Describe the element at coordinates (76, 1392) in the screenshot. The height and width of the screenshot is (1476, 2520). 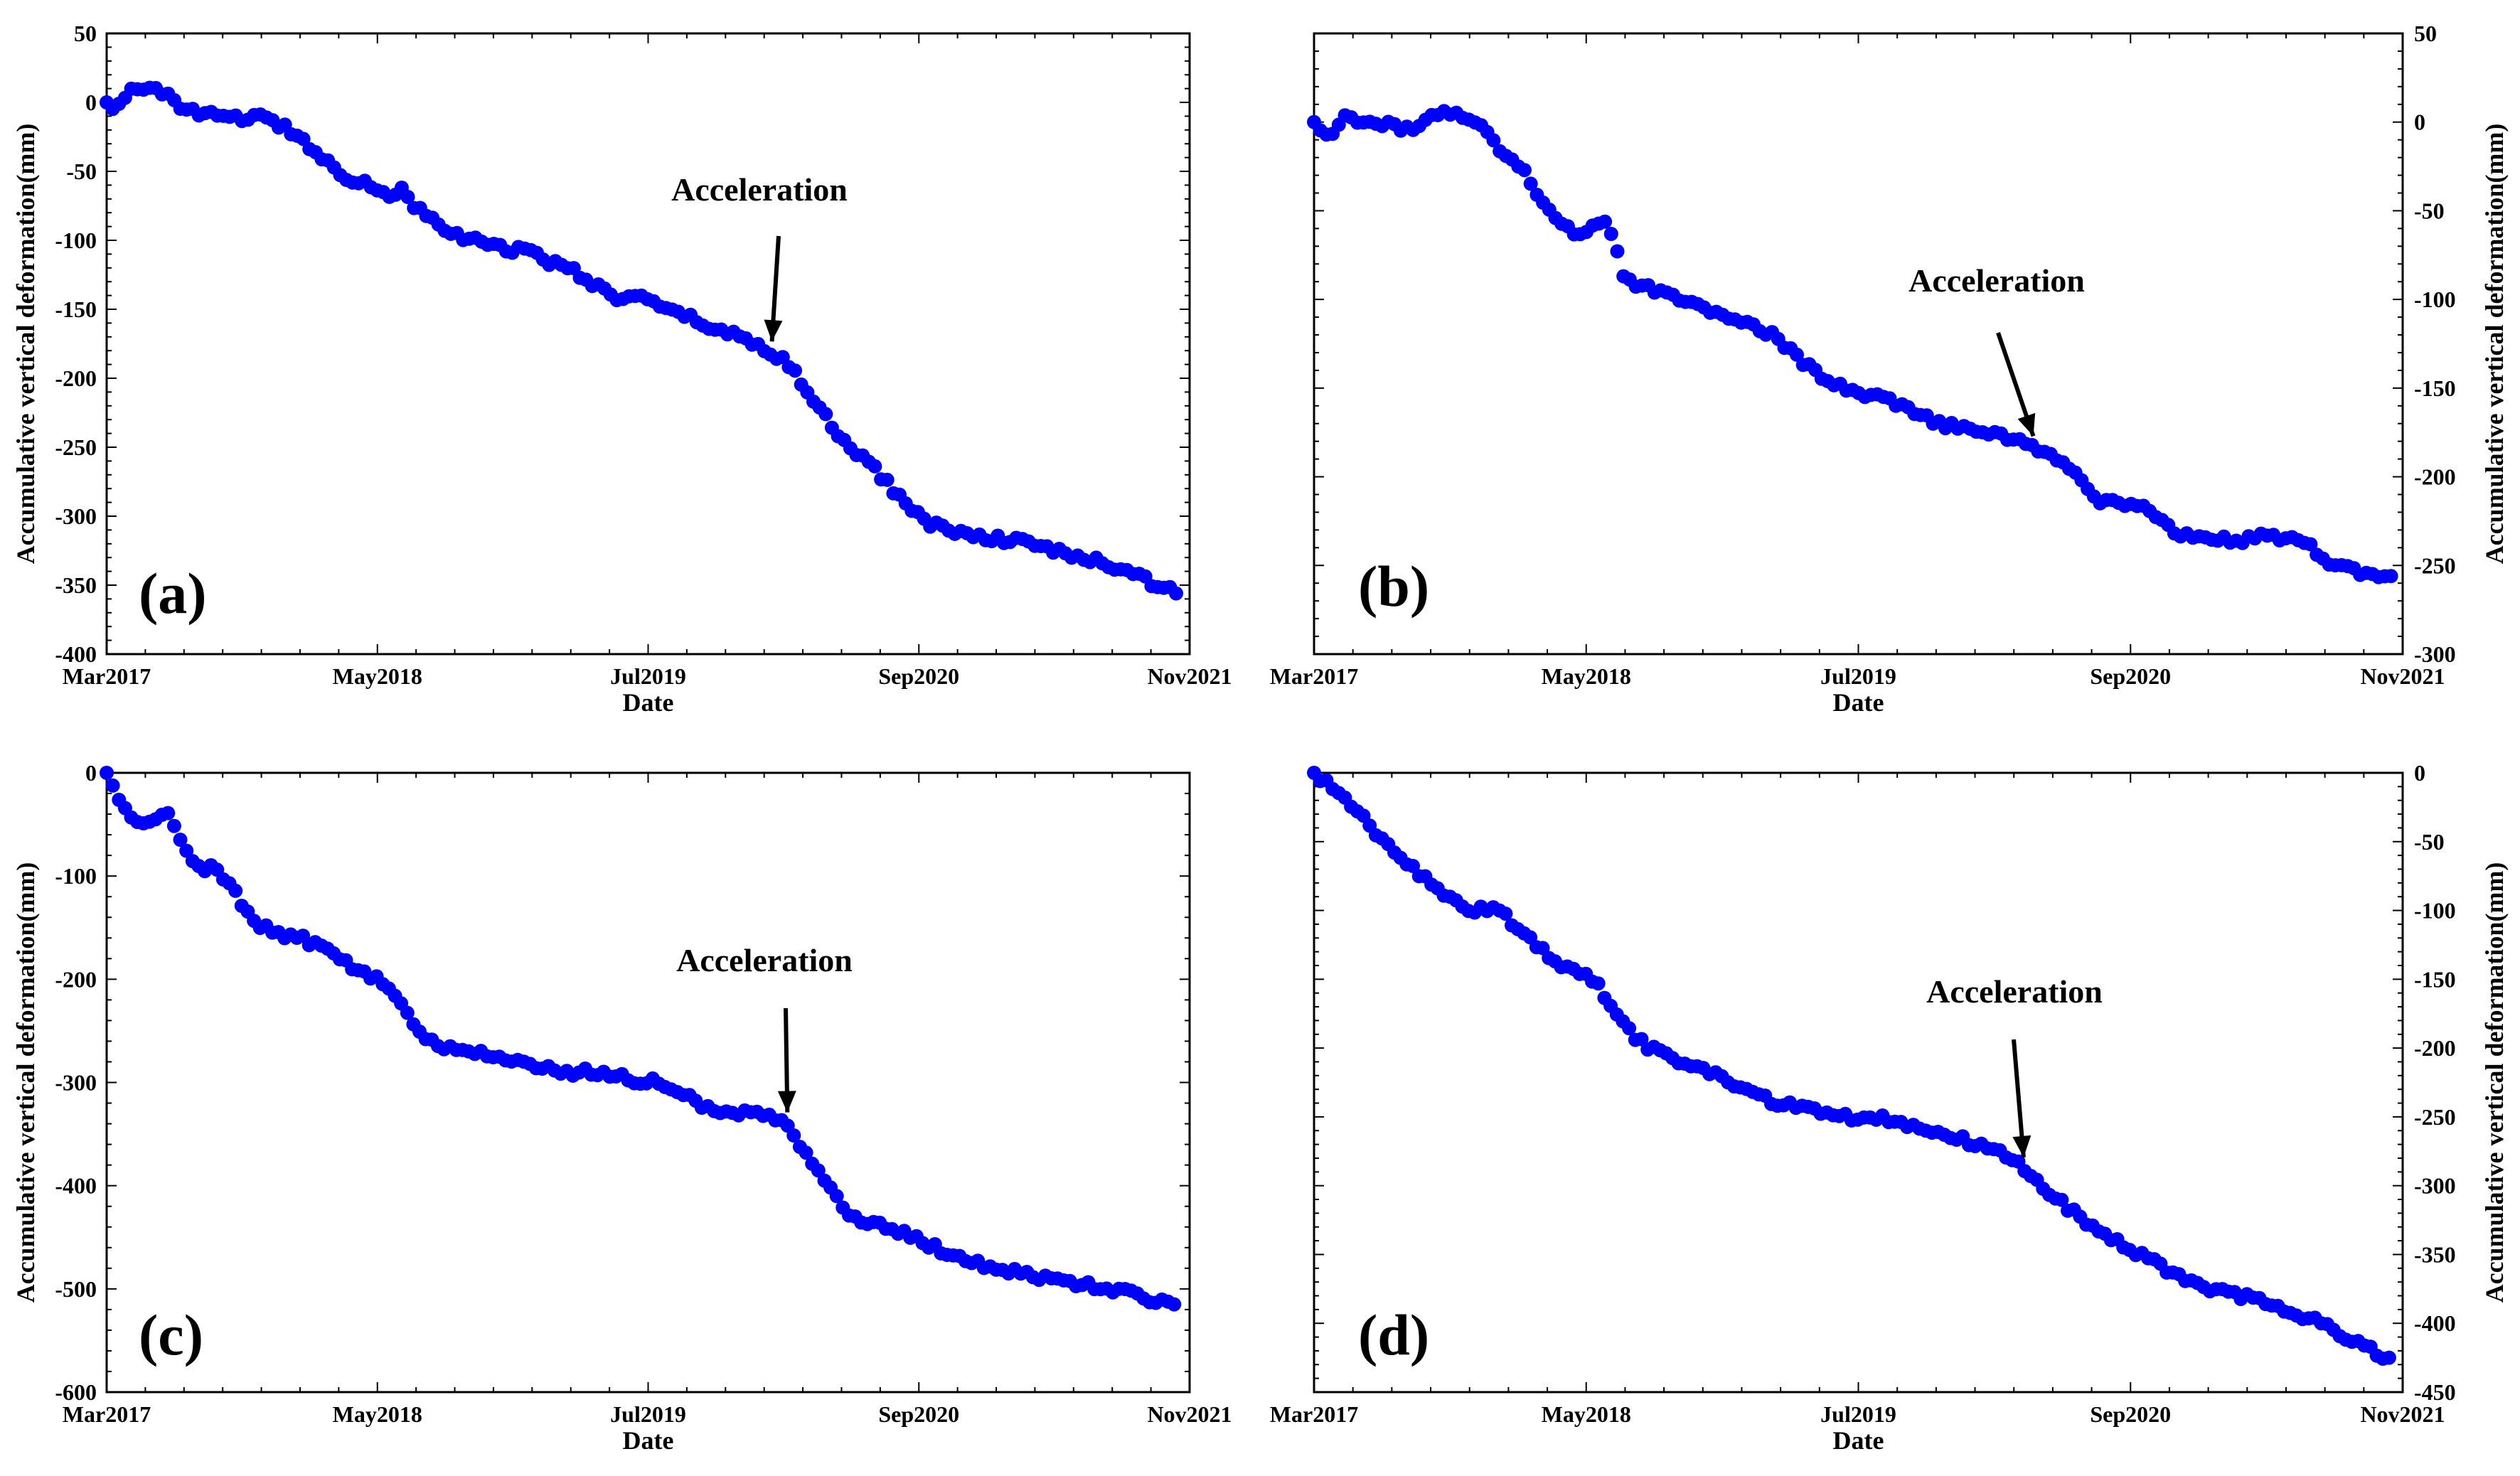
I see `y-tick-label: -600` at that location.